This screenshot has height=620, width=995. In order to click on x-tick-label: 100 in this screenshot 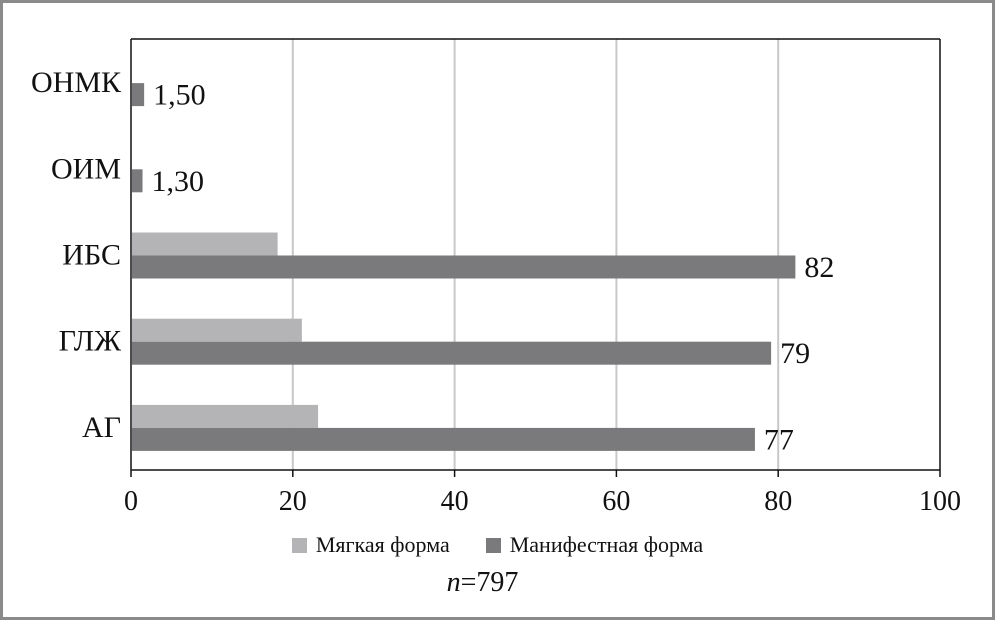, I will do `click(940, 501)`.